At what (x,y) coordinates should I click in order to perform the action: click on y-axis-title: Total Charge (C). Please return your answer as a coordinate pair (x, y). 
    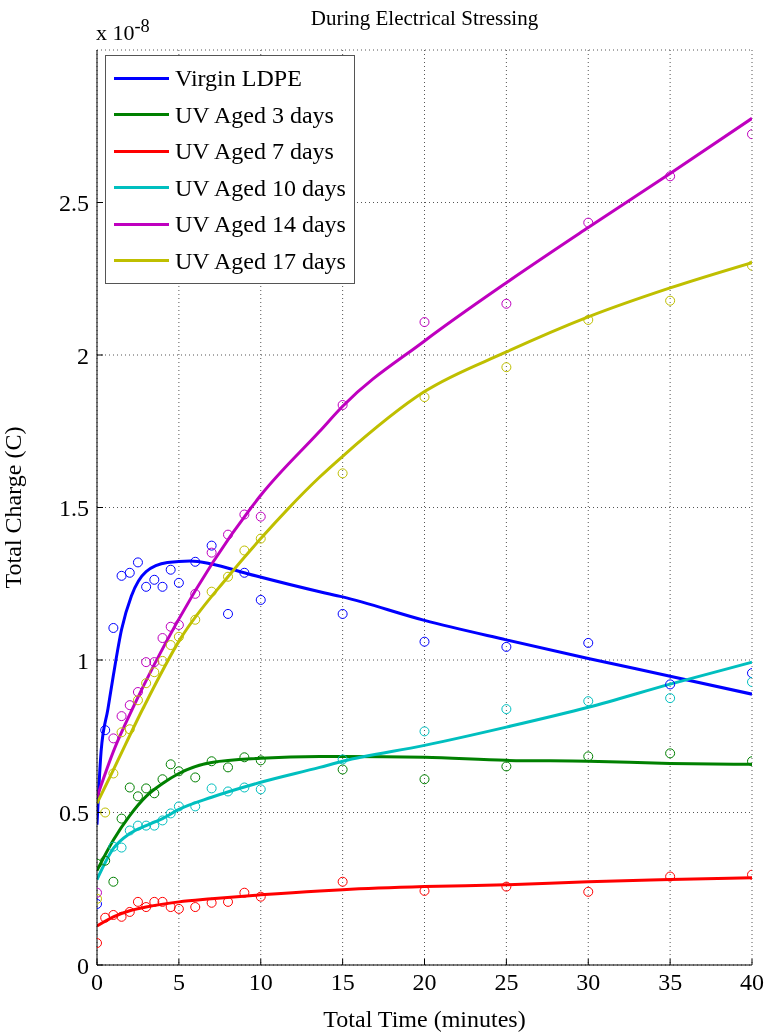
    Looking at the image, I should click on (13, 507).